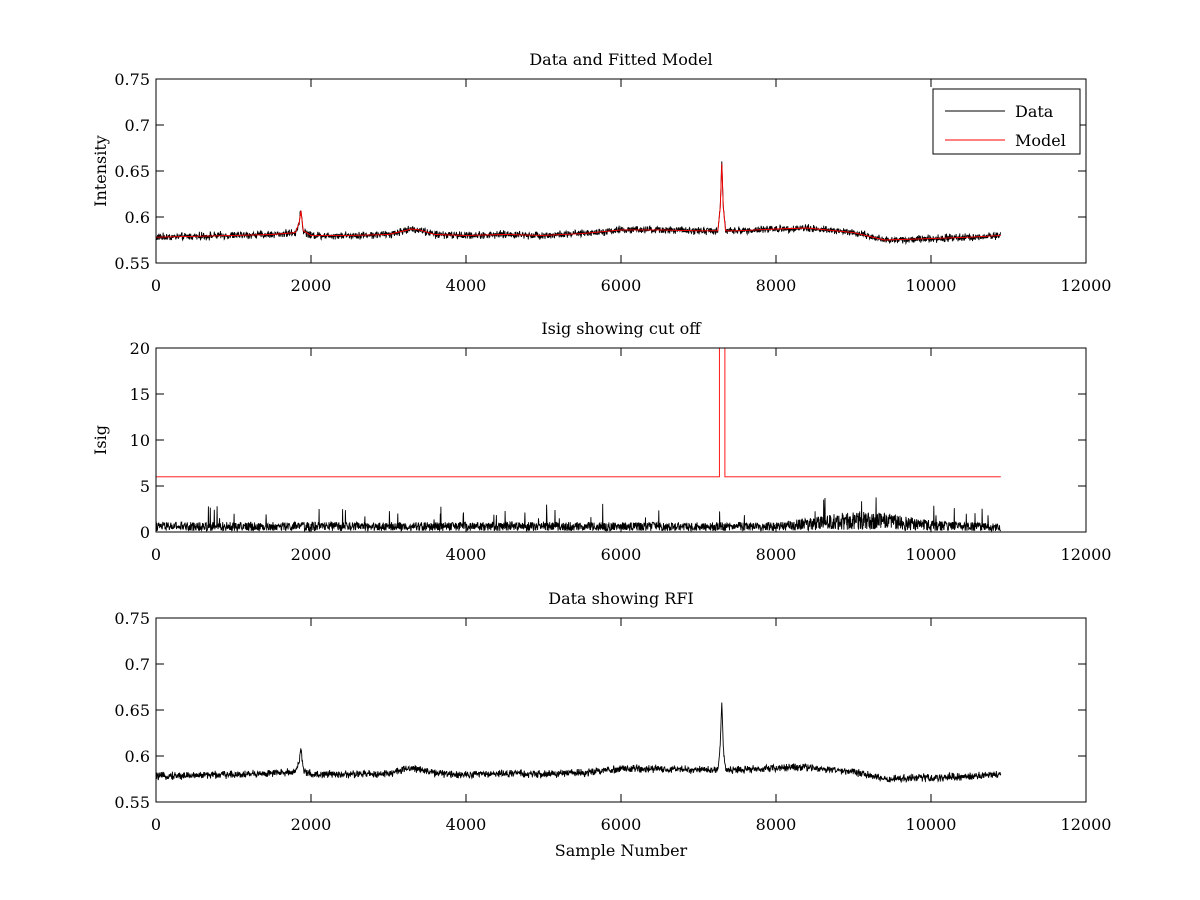  What do you see at coordinates (620, 59) in the screenshot?
I see `chart-title: Data and Fitted Model` at bounding box center [620, 59].